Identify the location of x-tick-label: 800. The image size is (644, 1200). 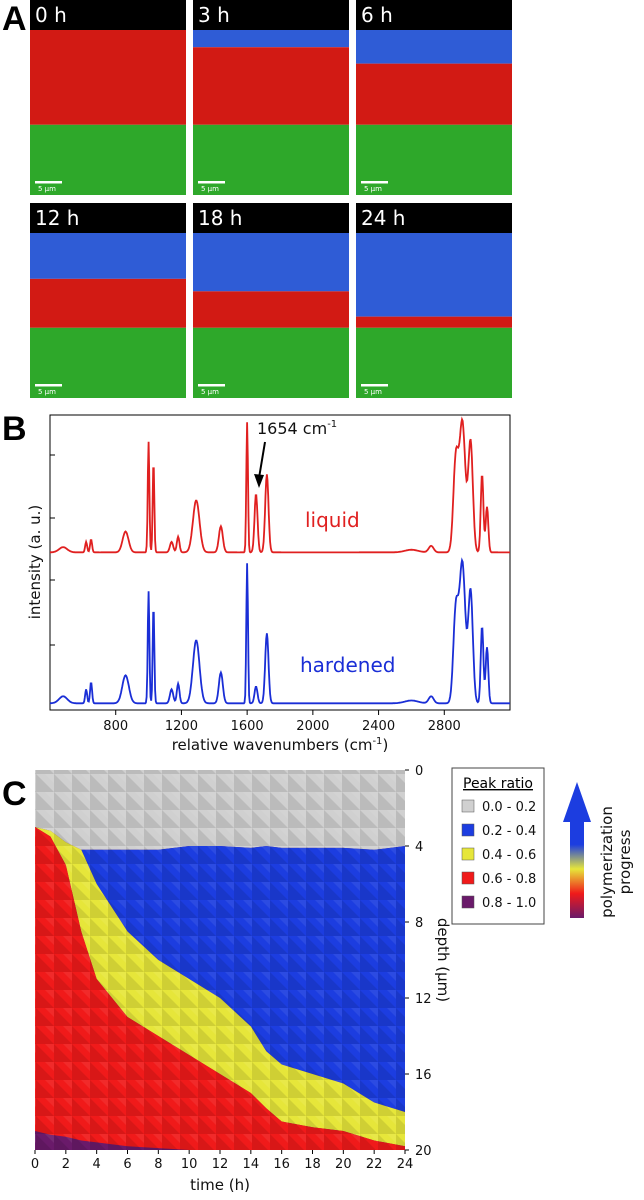
(115, 726).